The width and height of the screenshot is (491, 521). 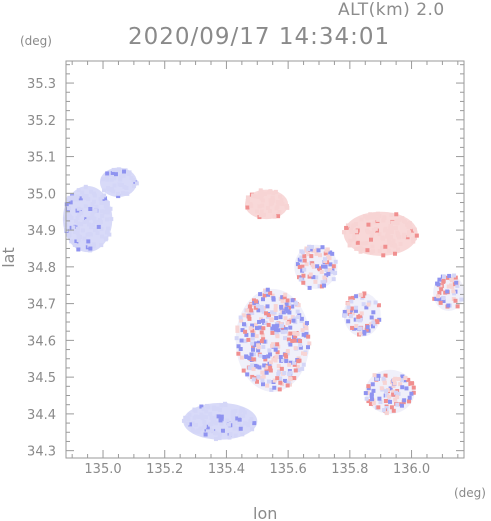 I want to click on ring-mixed-patch, so click(x=316, y=267).